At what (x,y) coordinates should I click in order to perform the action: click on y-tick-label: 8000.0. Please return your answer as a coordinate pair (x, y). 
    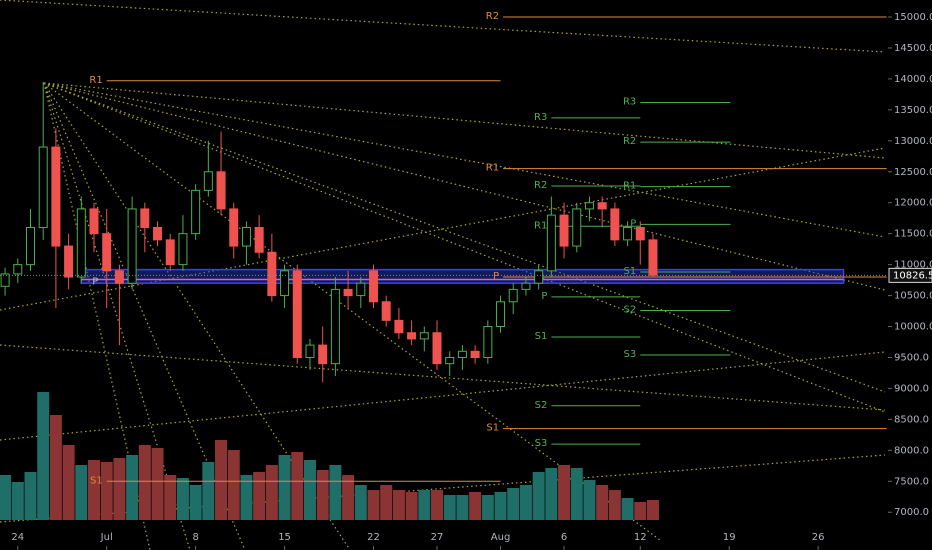
    Looking at the image, I should click on (911, 450).